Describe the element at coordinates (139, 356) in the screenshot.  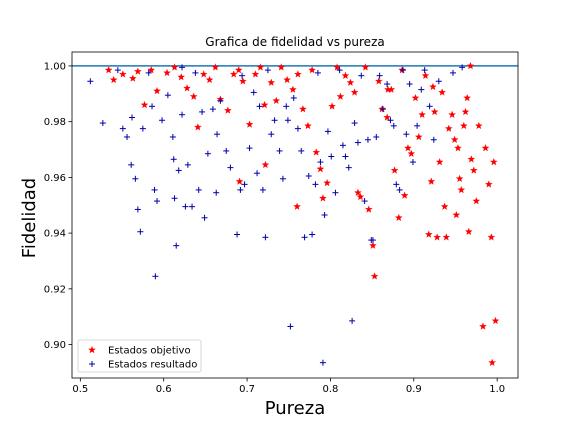
I see `legend: Estados objetivo Estados resultado` at that location.